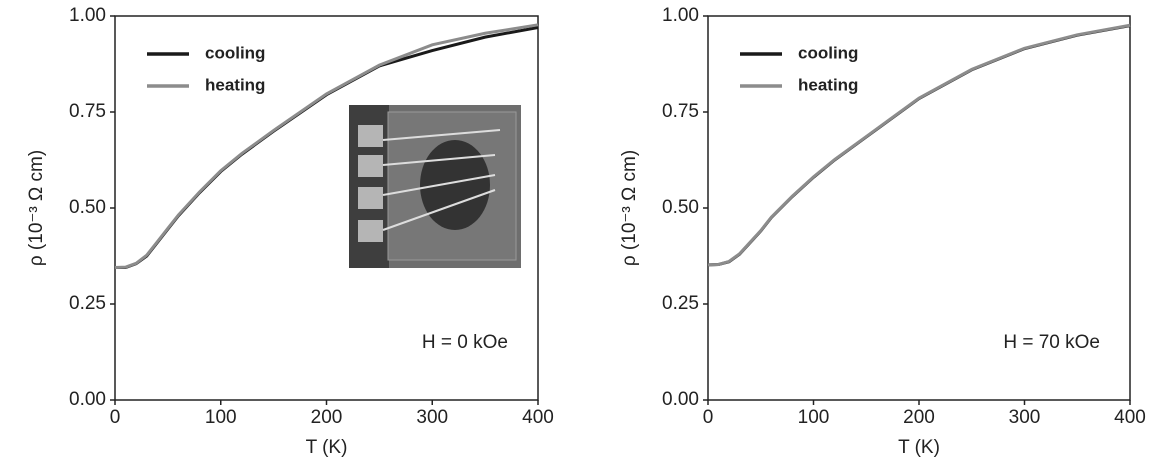 Image resolution: width=1161 pixels, height=468 pixels. What do you see at coordinates (1051, 342) in the screenshot?
I see `annotation: H = 70 kOe` at bounding box center [1051, 342].